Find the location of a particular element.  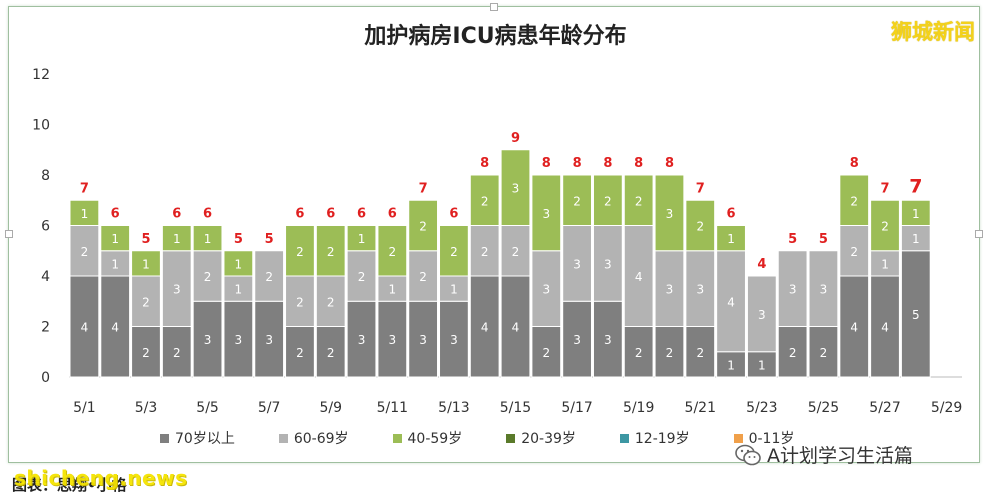

chart-legend: 70岁以上 60-69岁 40-59岁 20-39岁 12-19岁 0-11岁 is located at coordinates (477, 438).